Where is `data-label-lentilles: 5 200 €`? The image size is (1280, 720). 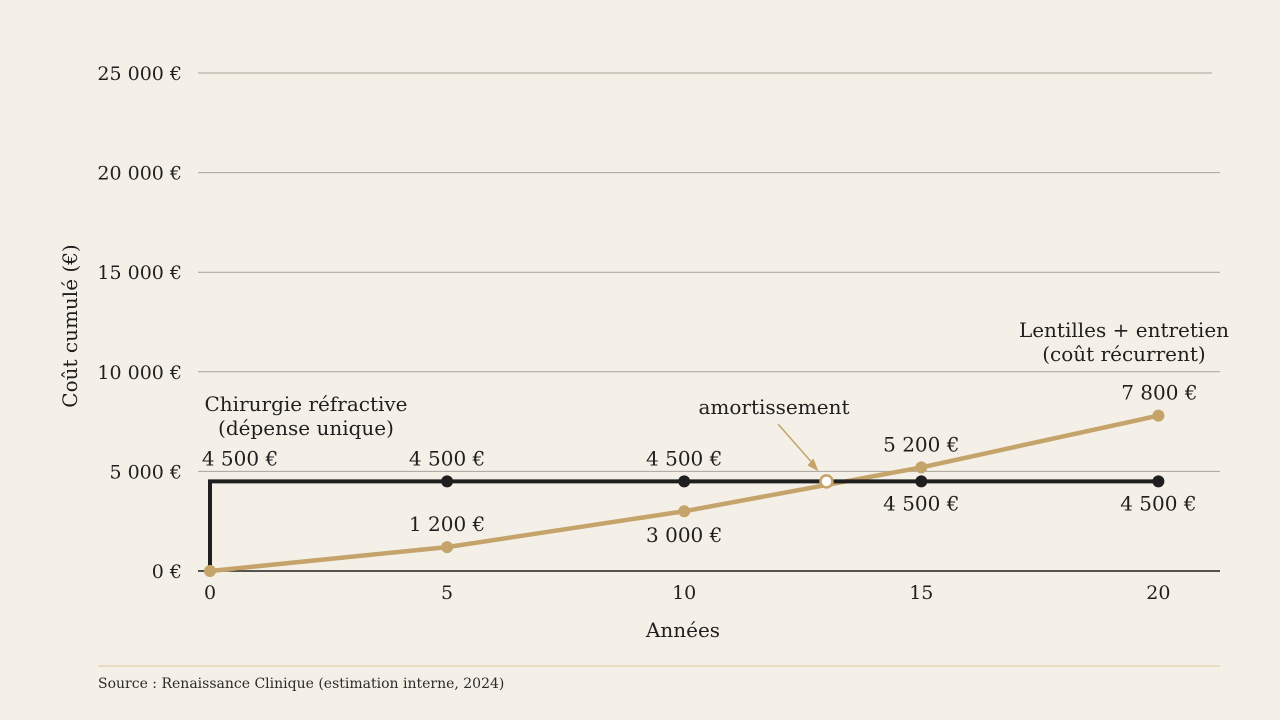
data-label-lentilles: 5 200 € is located at coordinates (921, 444).